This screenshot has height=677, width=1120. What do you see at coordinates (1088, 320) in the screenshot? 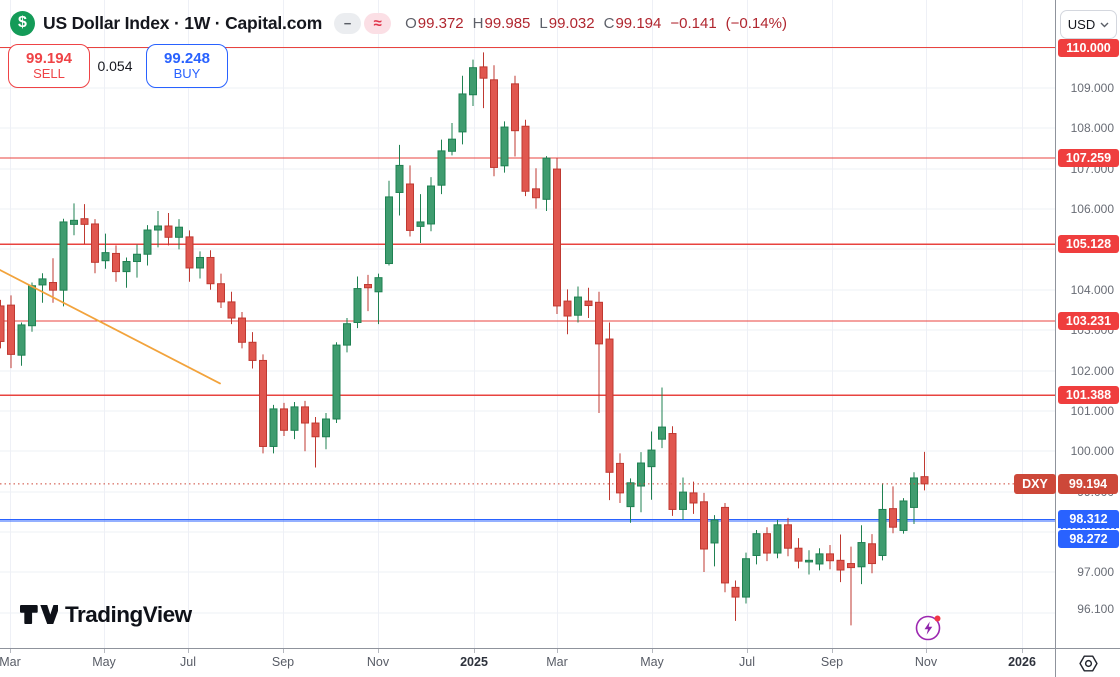
I see `level-price-badge: 103.231` at bounding box center [1088, 320].